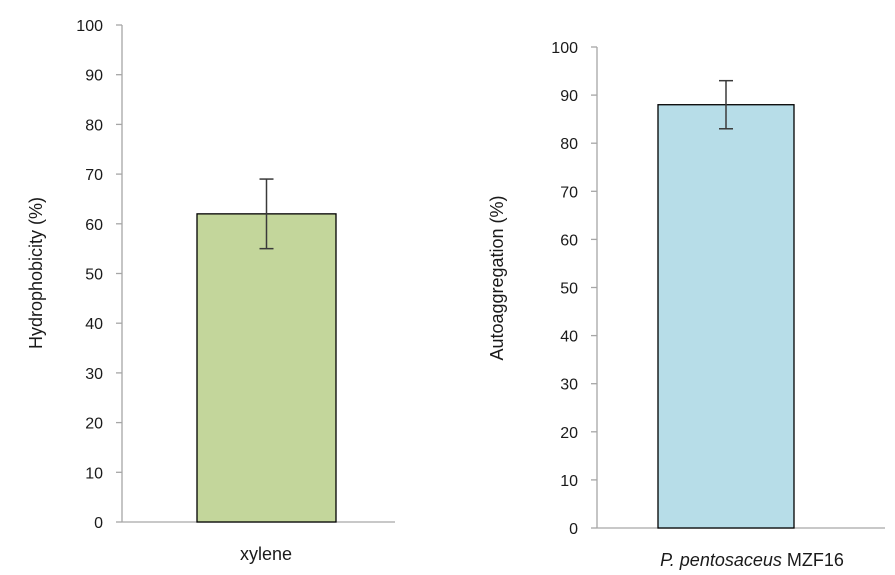 This screenshot has width=895, height=575. What do you see at coordinates (266, 368) in the screenshot?
I see `bar-xylene` at bounding box center [266, 368].